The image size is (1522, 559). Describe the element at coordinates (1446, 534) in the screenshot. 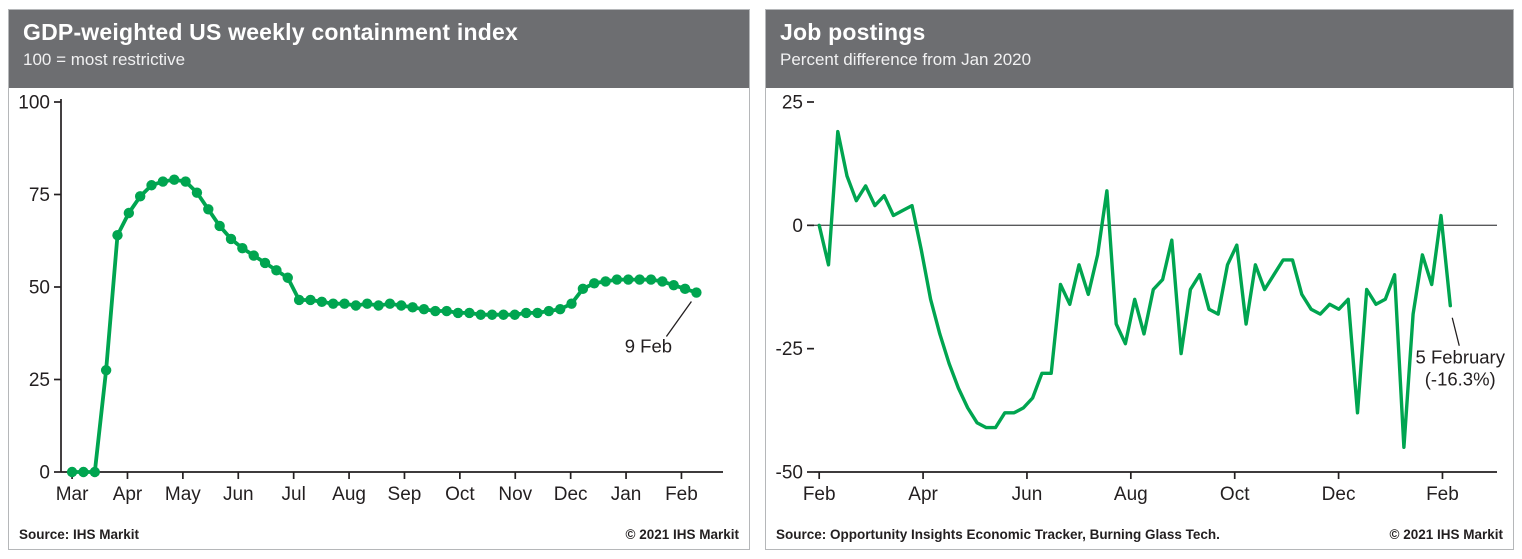

I see `job-postings-copyright: © 2021 IHS Markit` at that location.